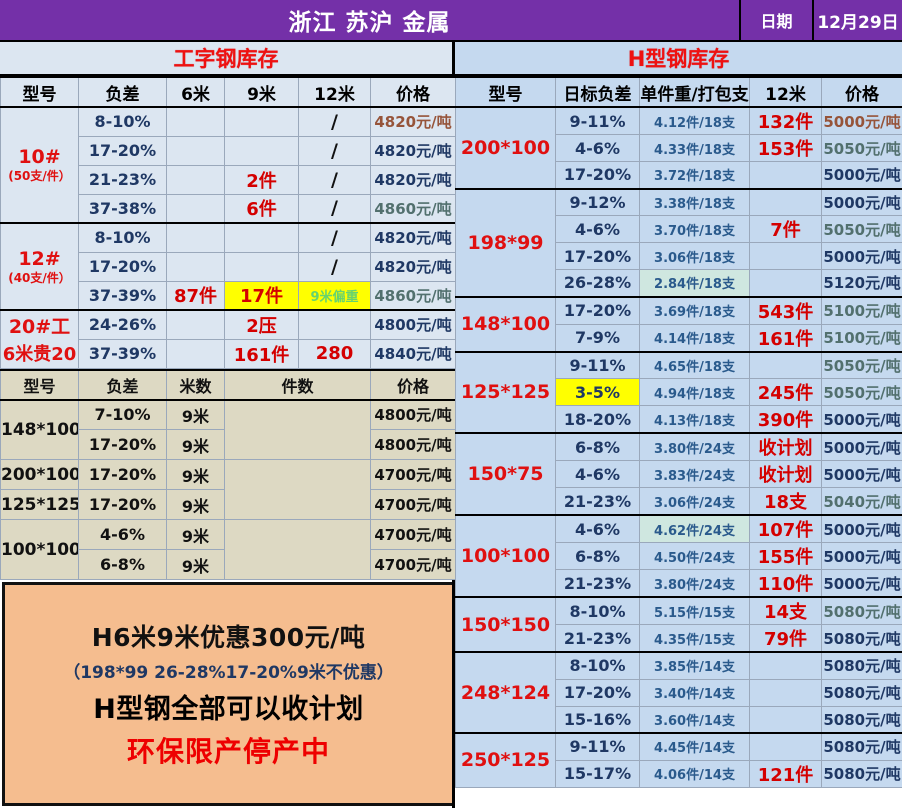 The height and width of the screenshot is (808, 902). Describe the element at coordinates (694, 474) in the screenshot. I see `unit-weight-cell: 3.83件/24支` at that location.